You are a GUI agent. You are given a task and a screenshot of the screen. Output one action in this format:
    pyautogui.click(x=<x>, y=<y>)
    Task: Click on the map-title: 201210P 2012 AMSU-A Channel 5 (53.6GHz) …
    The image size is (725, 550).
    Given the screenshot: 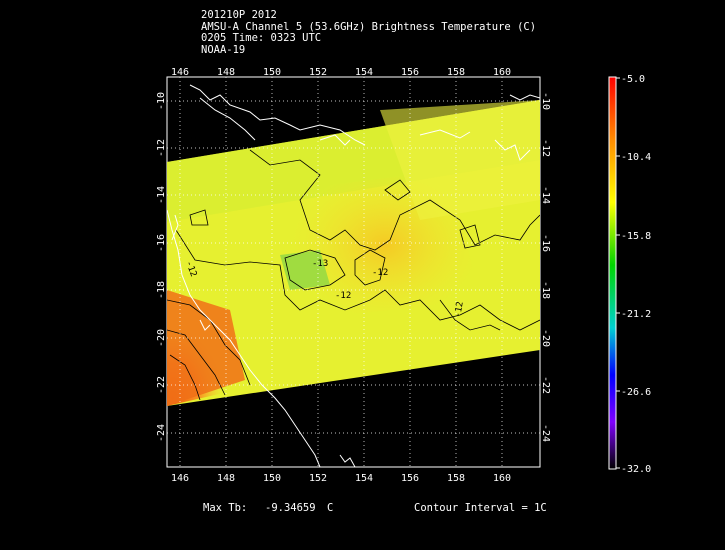 What is the action you would take?
    pyautogui.click(x=369, y=32)
    